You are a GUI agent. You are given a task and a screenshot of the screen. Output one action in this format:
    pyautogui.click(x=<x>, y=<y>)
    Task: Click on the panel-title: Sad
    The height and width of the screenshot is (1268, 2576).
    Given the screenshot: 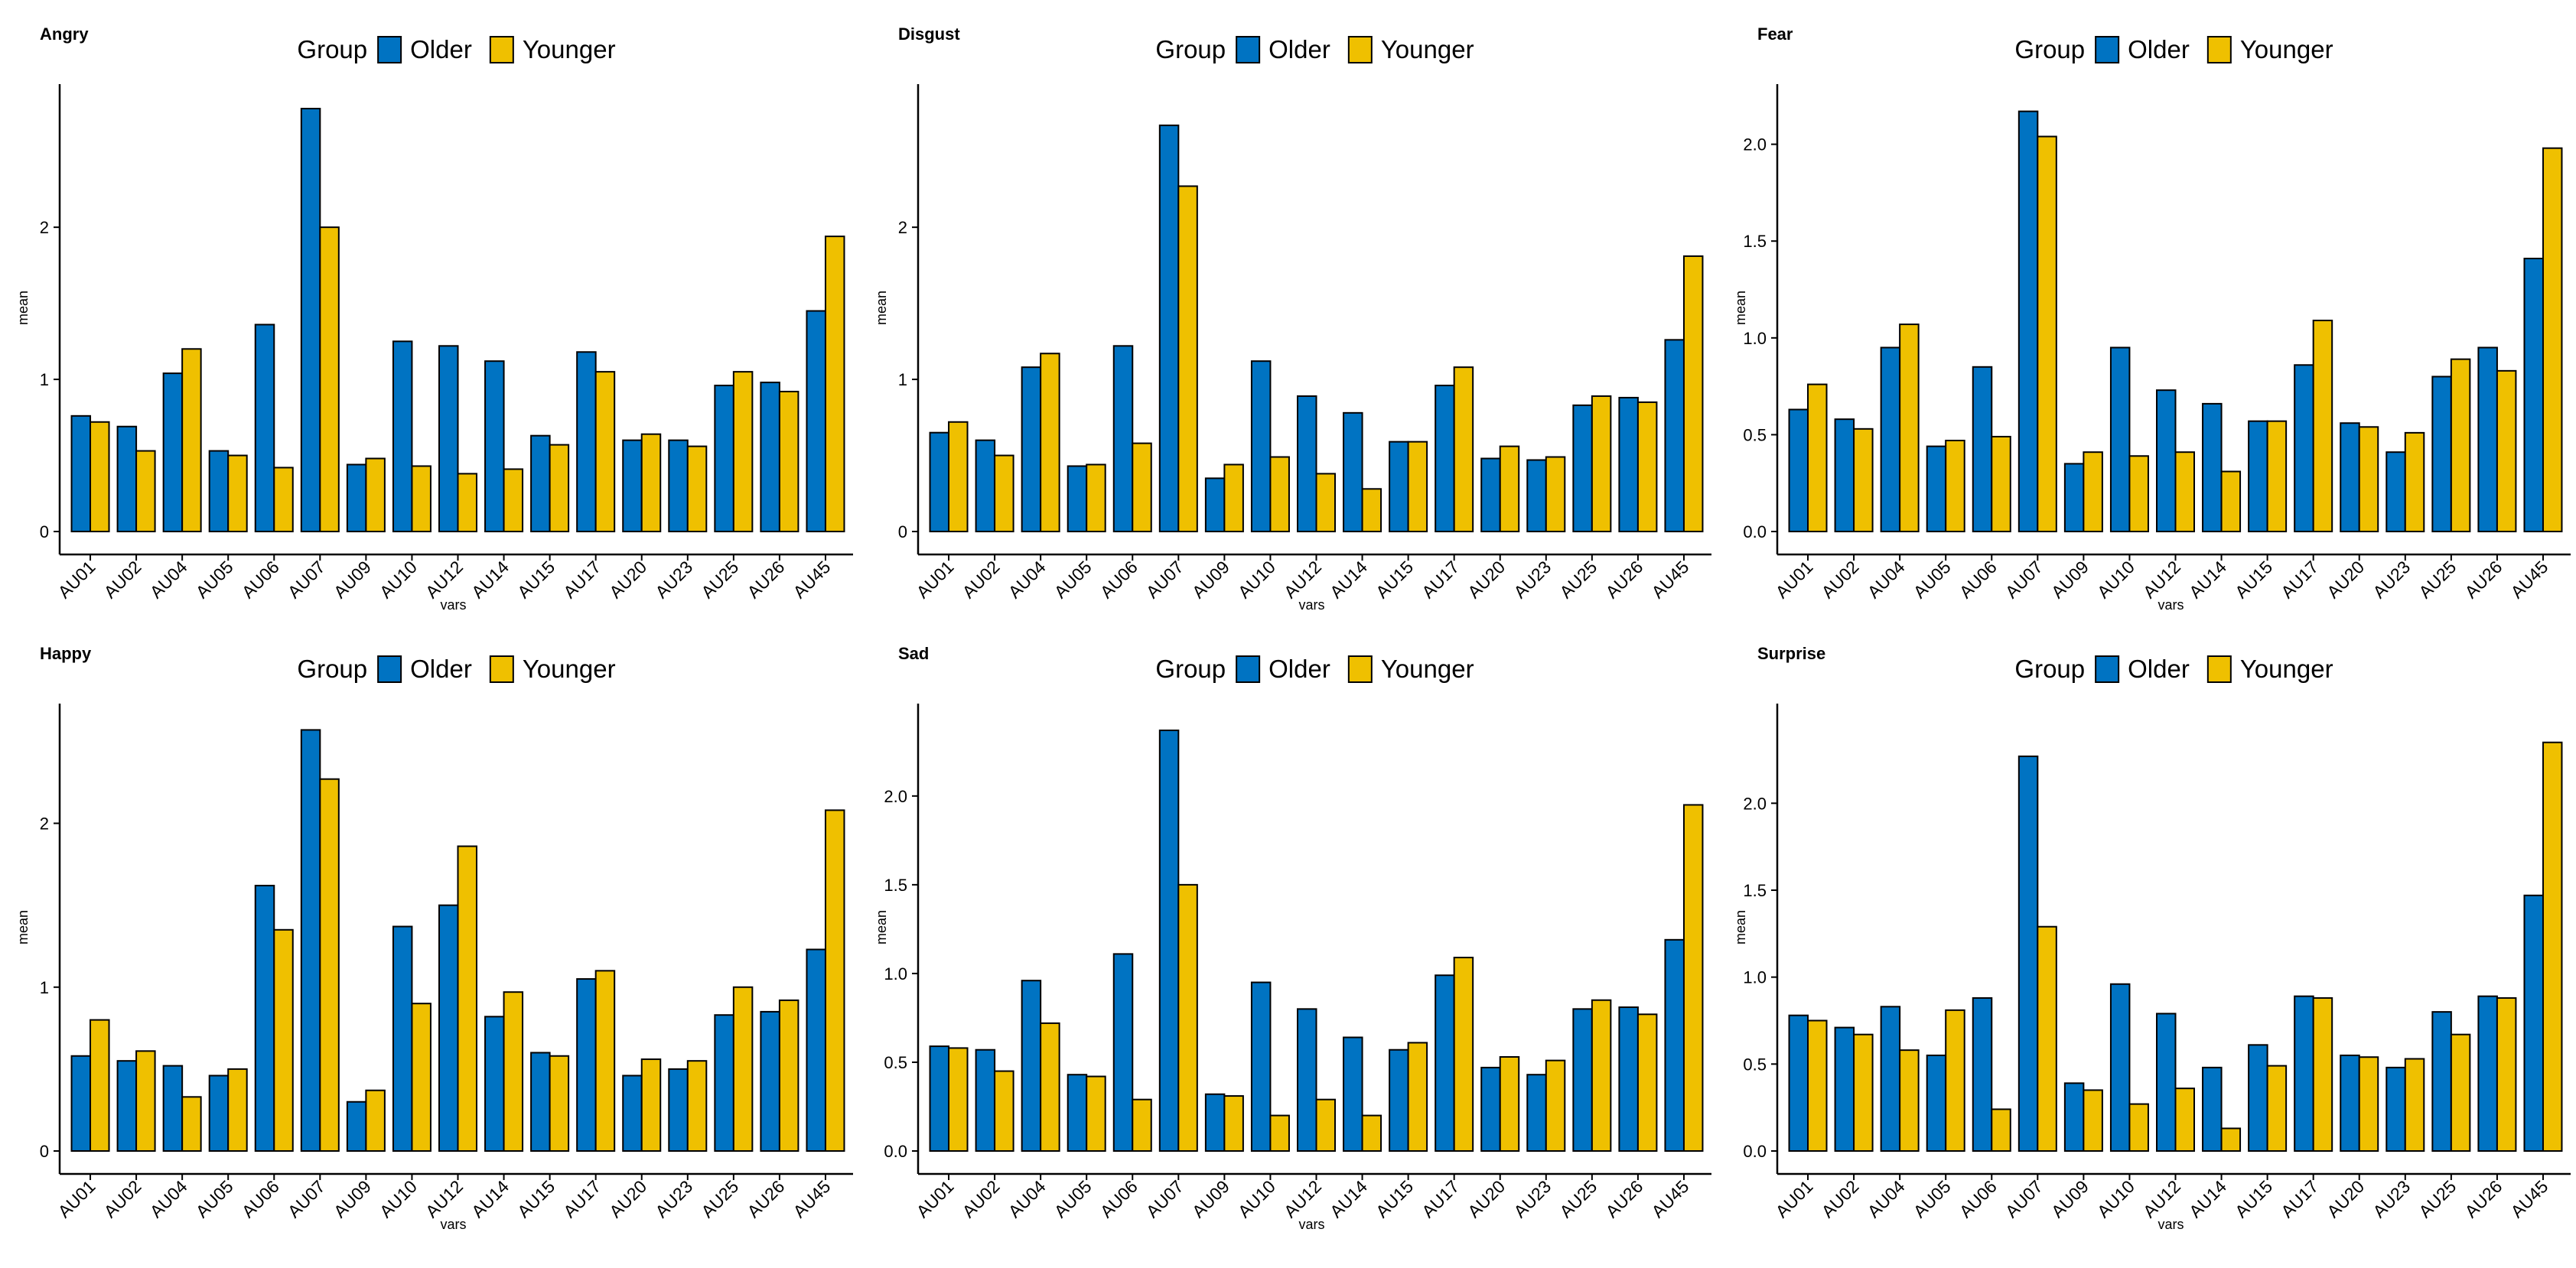 What is the action you would take?
    pyautogui.click(x=913, y=653)
    